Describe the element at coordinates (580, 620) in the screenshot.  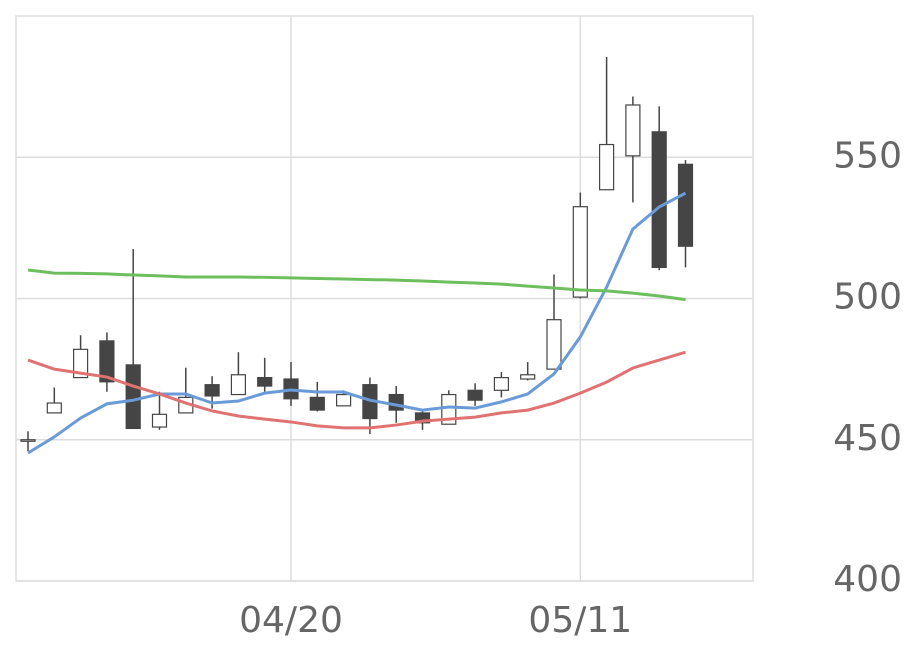
I see `x-tick-label: 05/11` at that location.